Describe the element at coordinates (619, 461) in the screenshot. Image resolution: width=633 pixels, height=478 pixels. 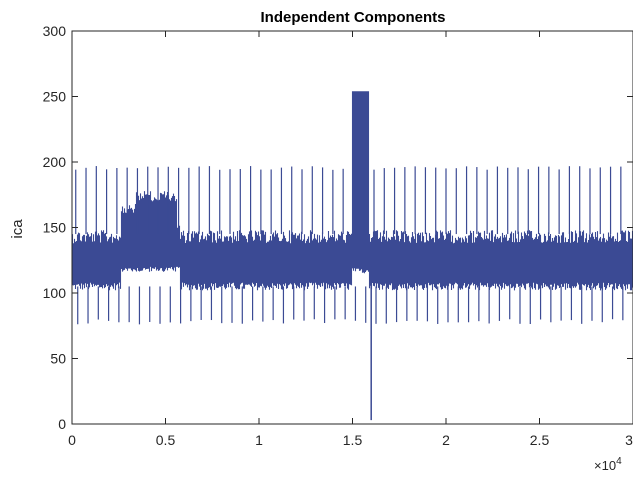
I see `x-exponent-power: 4` at that location.